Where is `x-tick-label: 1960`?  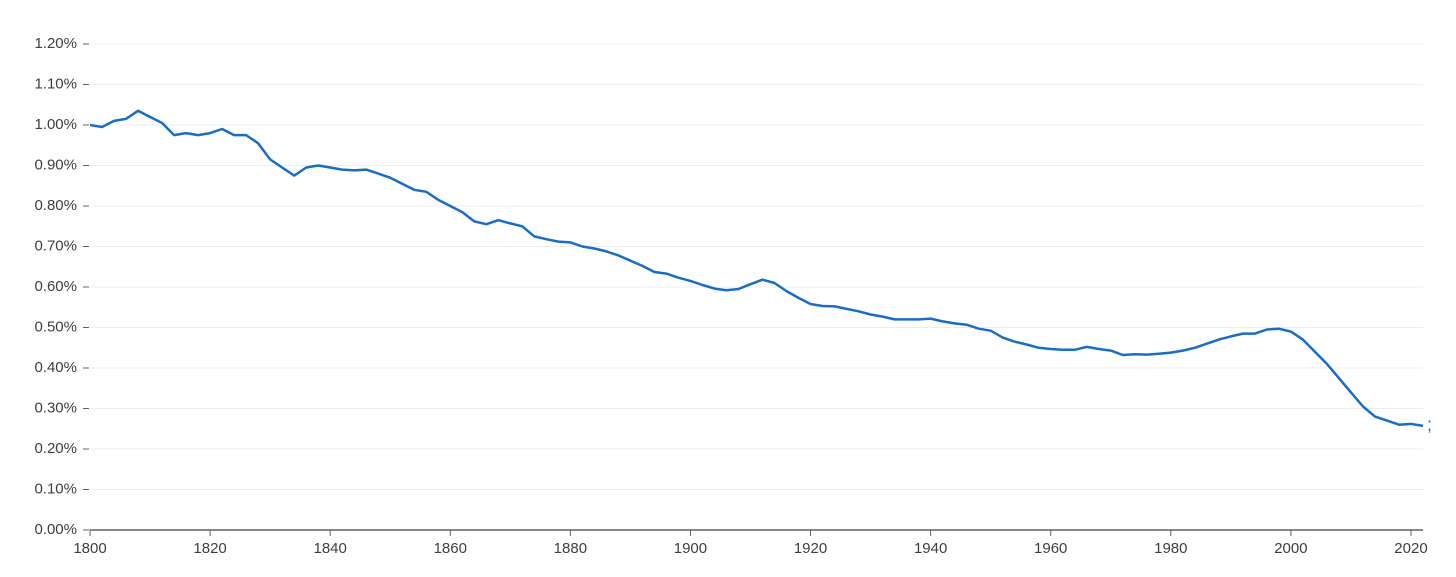 x-tick-label: 1960 is located at coordinates (1050, 548).